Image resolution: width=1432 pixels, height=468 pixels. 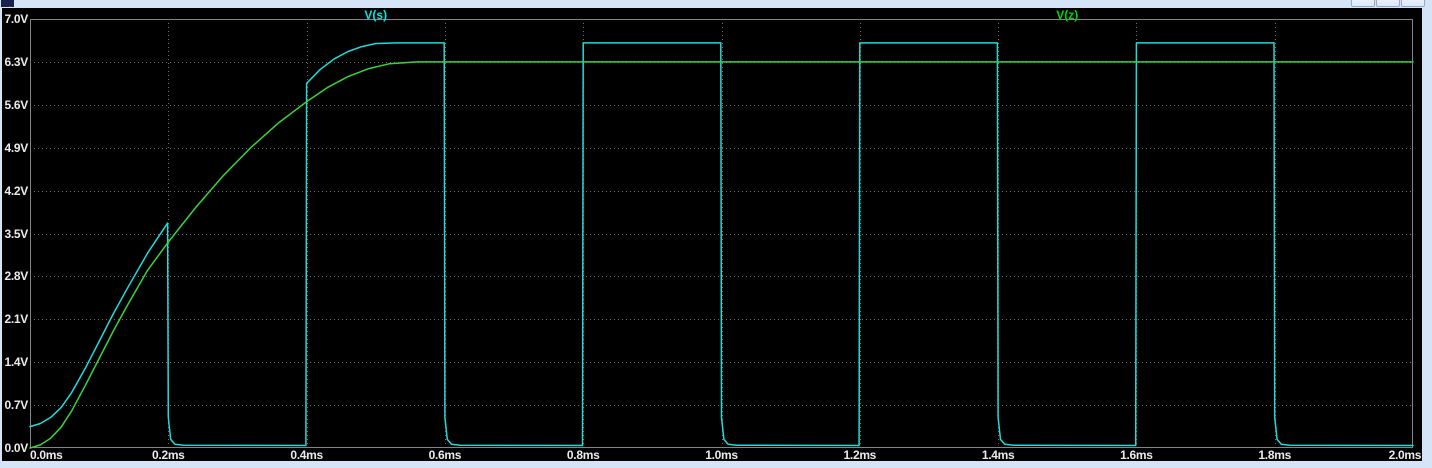 I want to click on y-axis-tick-label: 7.0V, so click(x=16, y=19).